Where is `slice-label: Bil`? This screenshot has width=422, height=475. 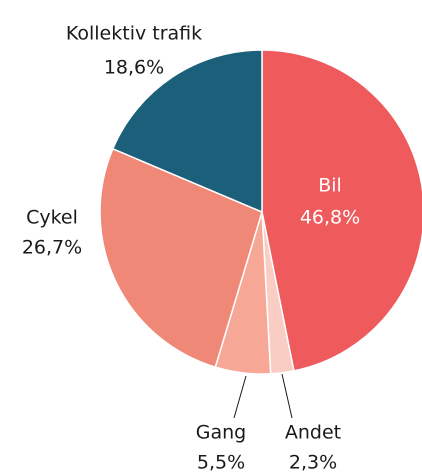
slice-label: Bil is located at coordinates (330, 186).